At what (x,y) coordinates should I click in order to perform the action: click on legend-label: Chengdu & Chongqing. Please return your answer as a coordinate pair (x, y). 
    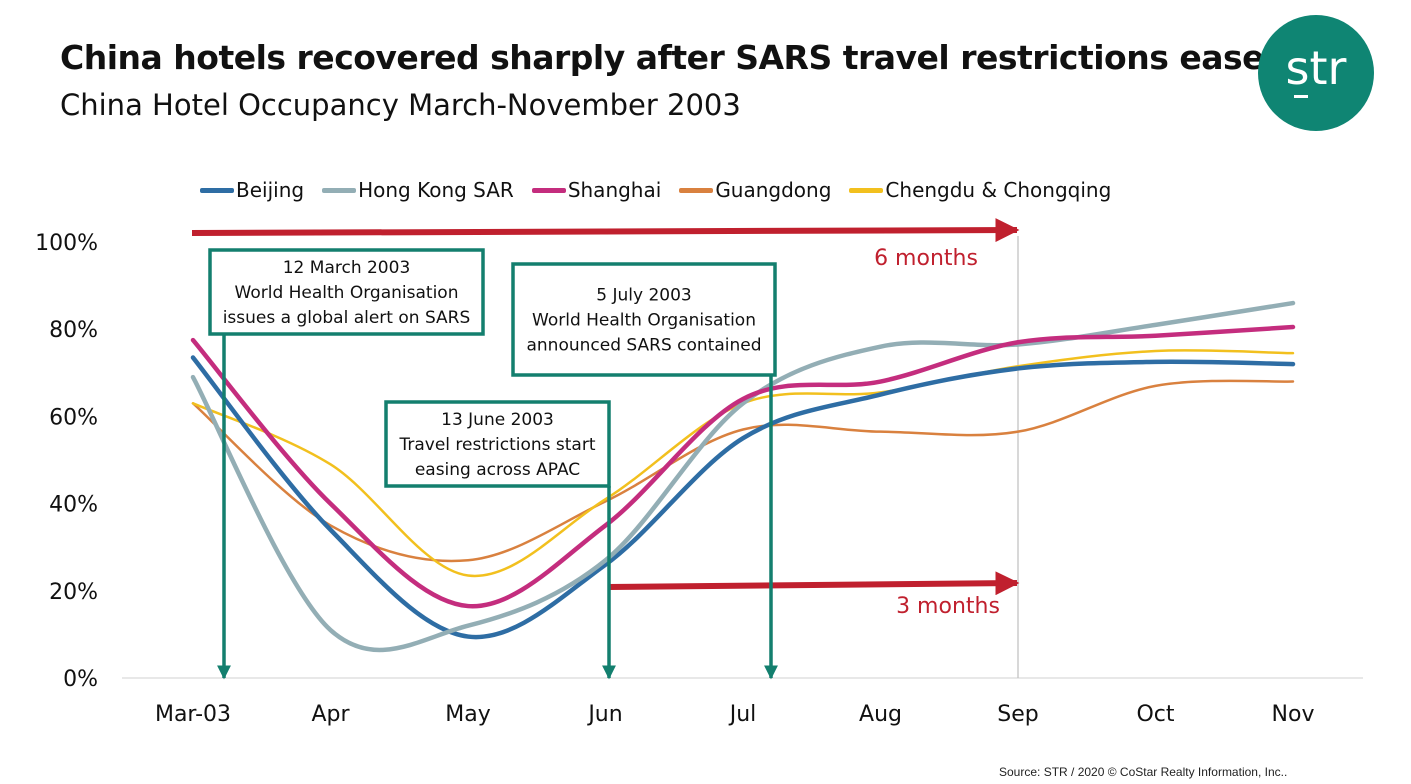
    Looking at the image, I should click on (998, 190).